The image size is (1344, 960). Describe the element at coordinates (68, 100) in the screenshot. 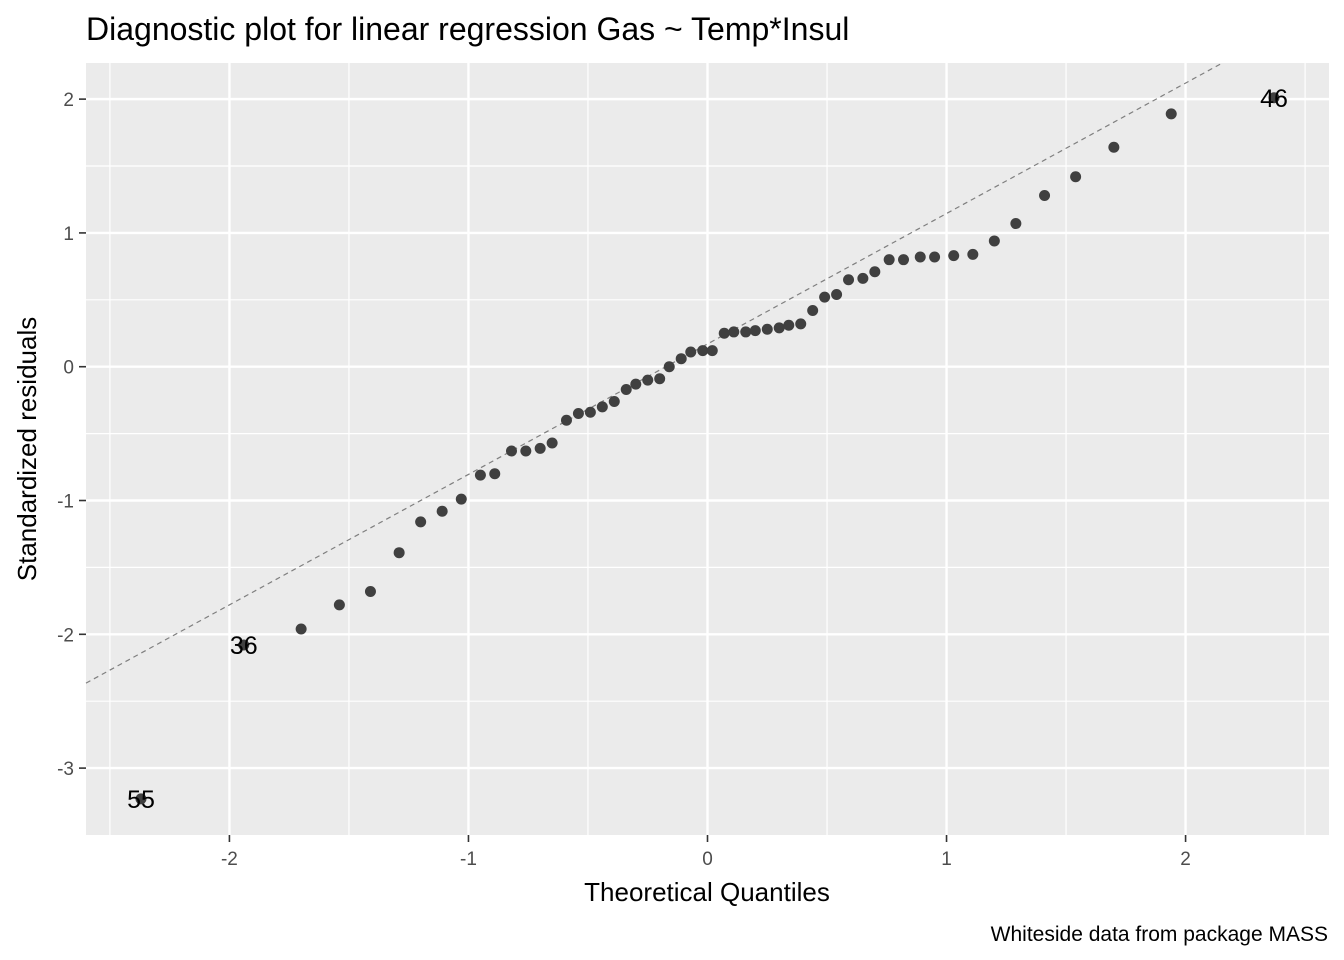

I see `y-tick-label: 2` at that location.